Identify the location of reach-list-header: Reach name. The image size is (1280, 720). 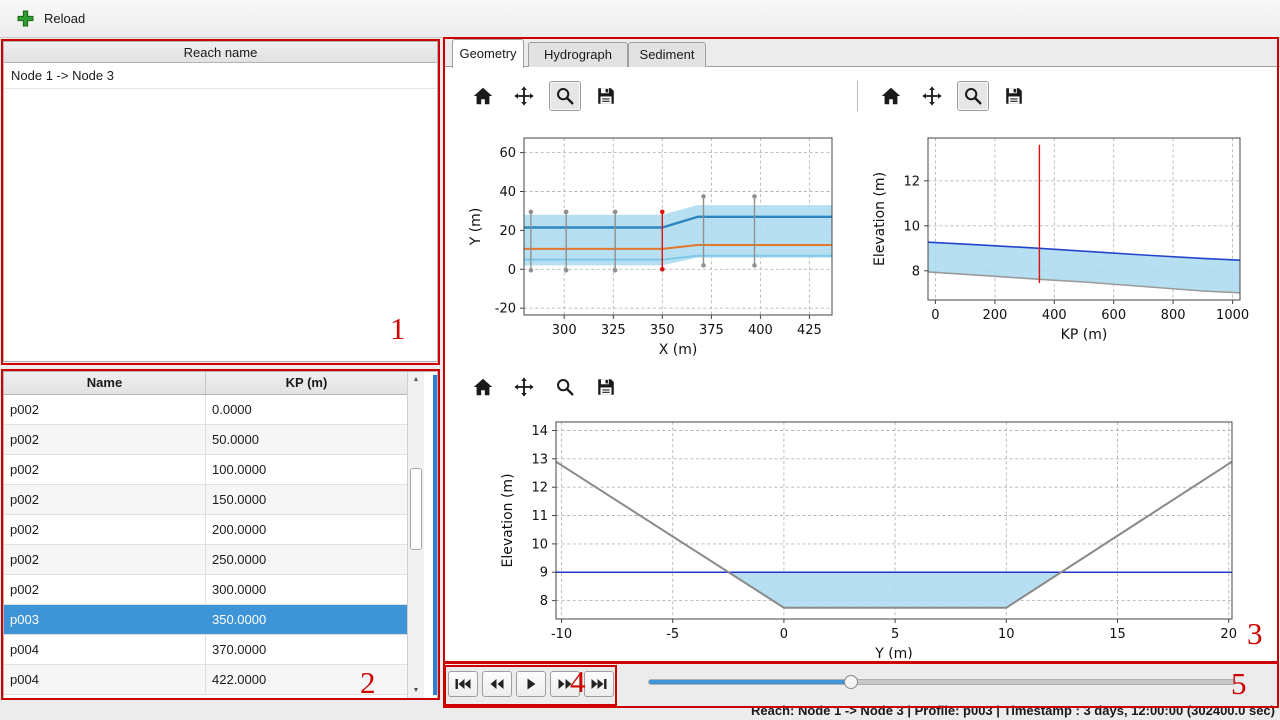
(220, 52).